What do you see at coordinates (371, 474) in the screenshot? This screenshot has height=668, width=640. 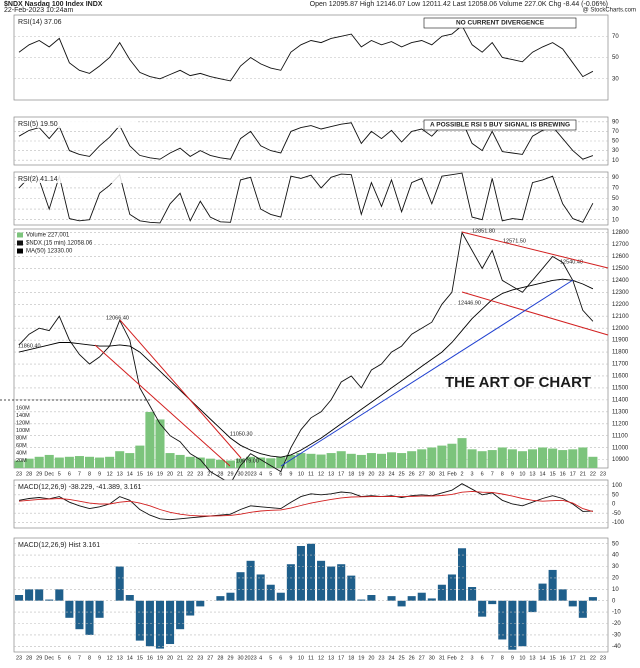 I see `x-tick-label: 20` at bounding box center [371, 474].